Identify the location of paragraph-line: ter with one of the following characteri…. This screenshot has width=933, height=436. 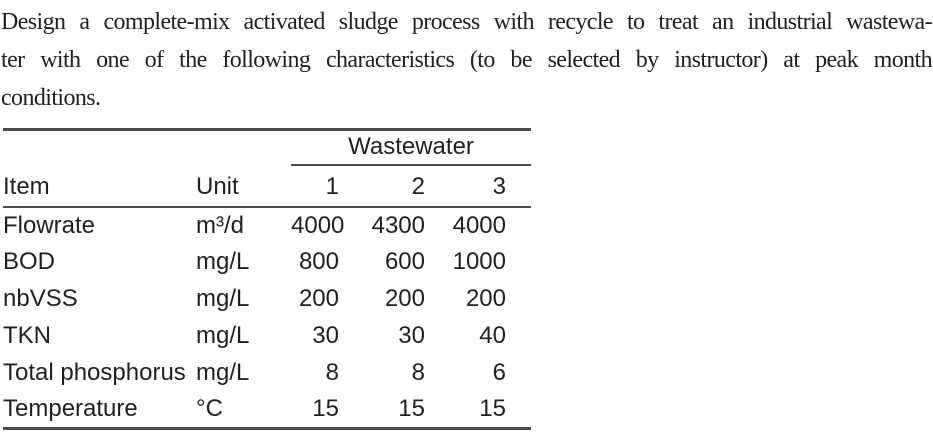
(466, 60).